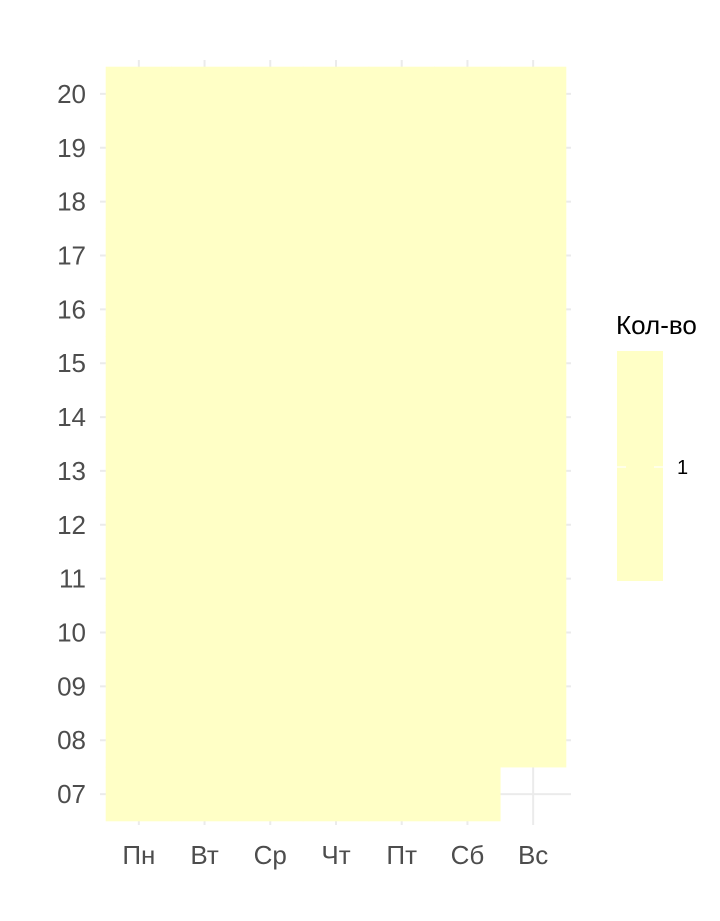 This screenshot has height=921, width=720. I want to click on y-tick-label: 12, so click(71, 525).